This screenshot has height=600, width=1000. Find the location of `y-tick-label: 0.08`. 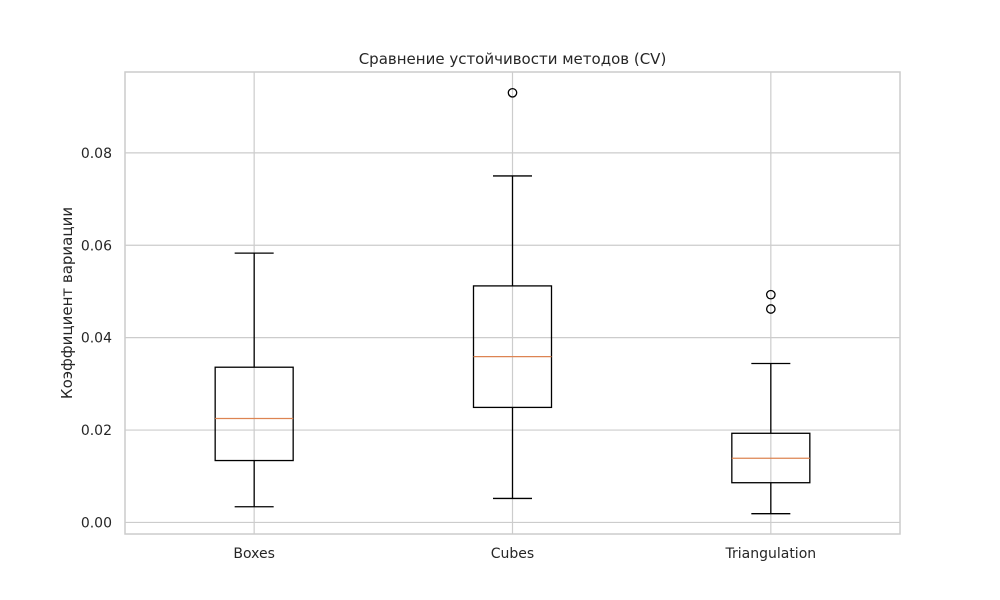

y-tick-label: 0.08 is located at coordinates (96, 154).